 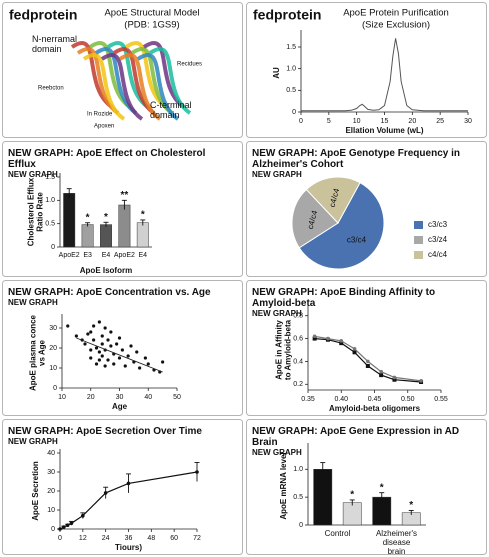 I want to click on x-tick-label: 24, so click(x=106, y=538).